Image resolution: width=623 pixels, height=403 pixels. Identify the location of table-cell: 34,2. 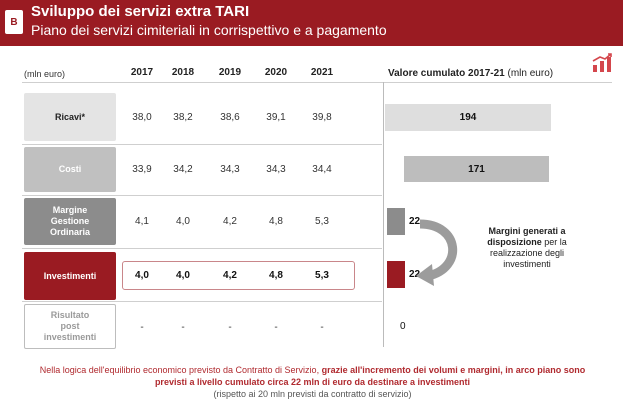
(183, 169).